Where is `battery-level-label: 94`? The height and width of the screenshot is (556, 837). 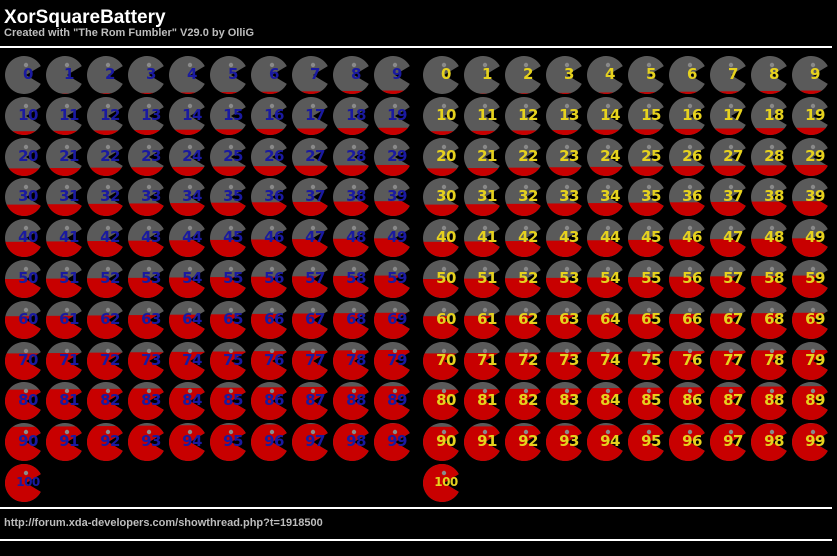
battery-level-label: 94 is located at coordinates (192, 441).